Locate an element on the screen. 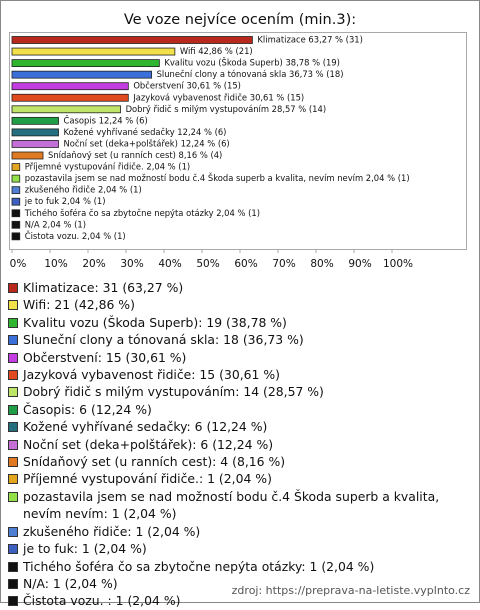  bar-label: Kožené vyhřívané sedačky 12,24 % (6) is located at coordinates (145, 132).